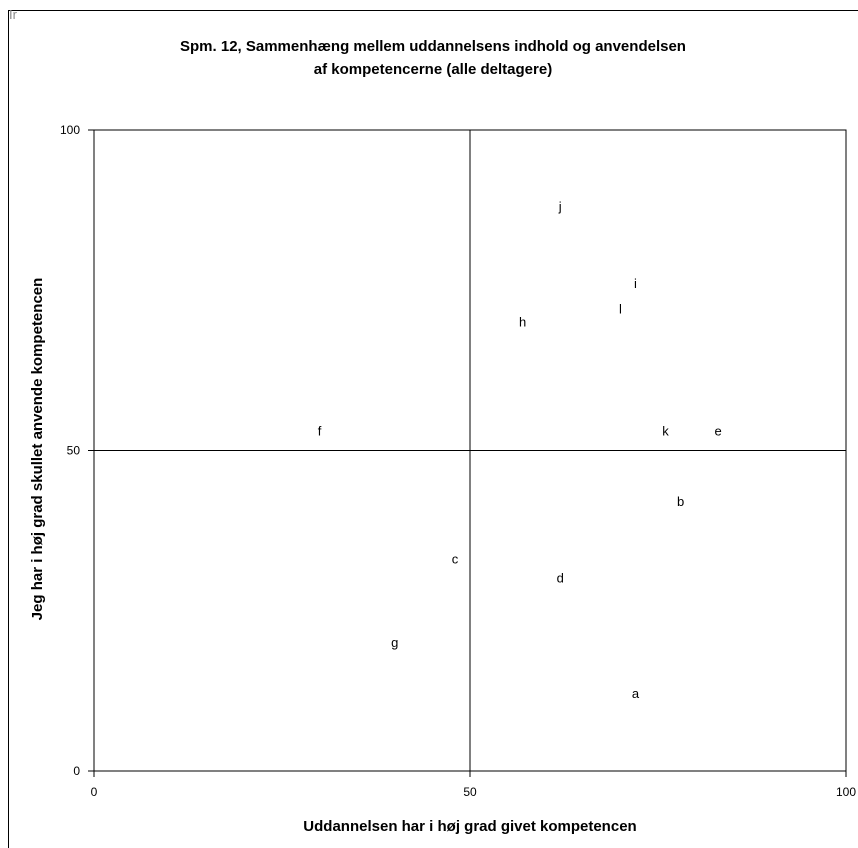 Image resolution: width=858 pixels, height=848 pixels. Describe the element at coordinates (635, 283) in the screenshot. I see `point-label-i: i` at that location.